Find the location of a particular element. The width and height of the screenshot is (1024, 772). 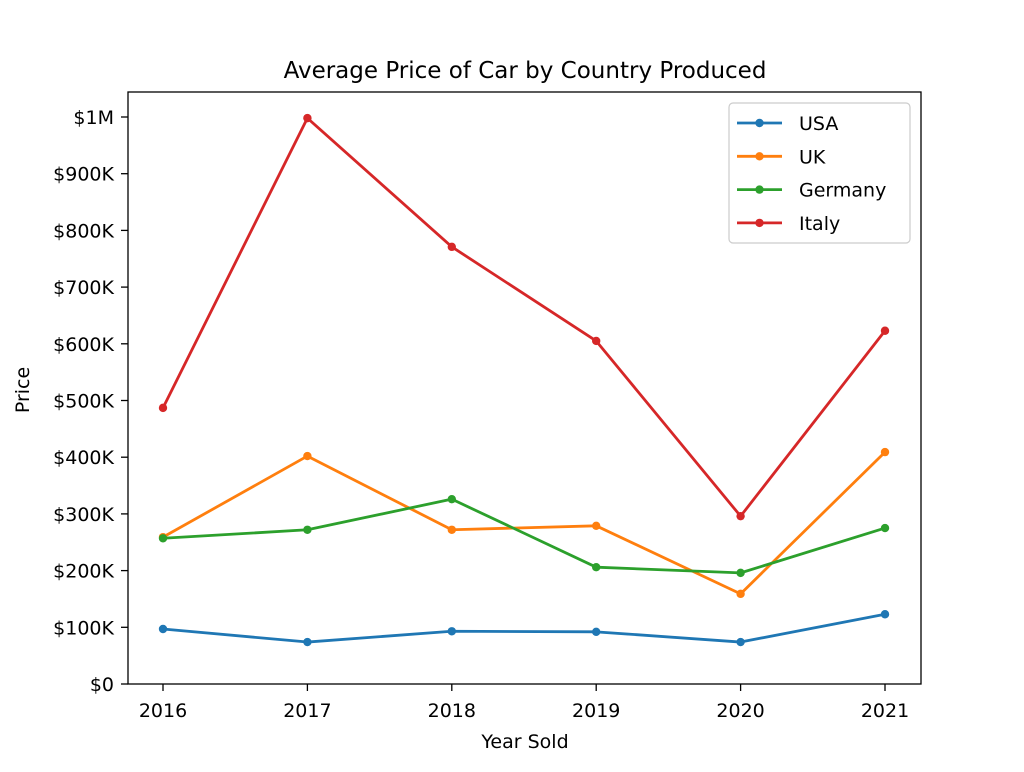

legend-item-usa: USA is located at coordinates (787, 124).